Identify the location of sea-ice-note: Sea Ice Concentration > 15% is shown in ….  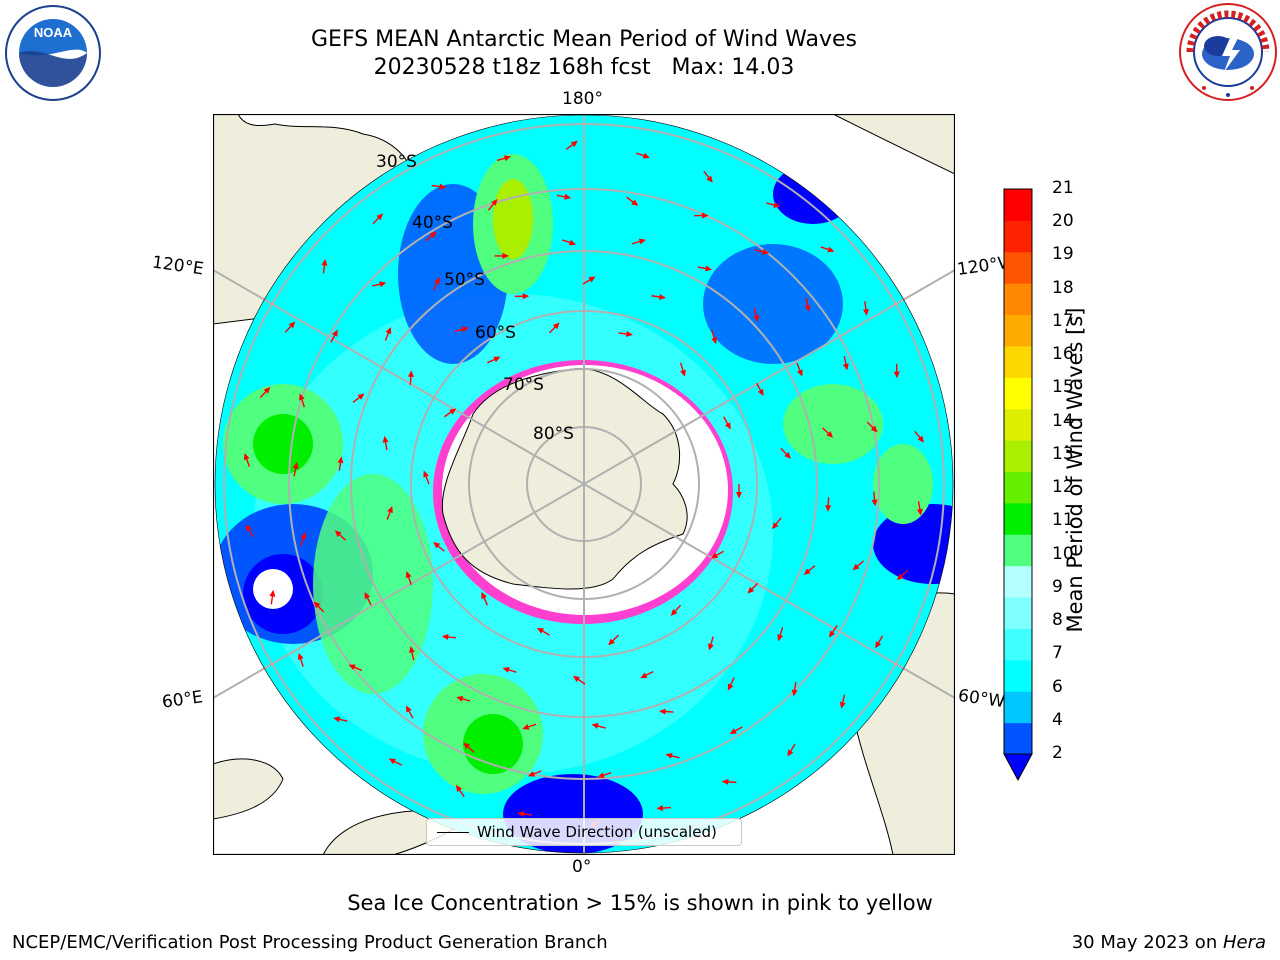
(640, 903).